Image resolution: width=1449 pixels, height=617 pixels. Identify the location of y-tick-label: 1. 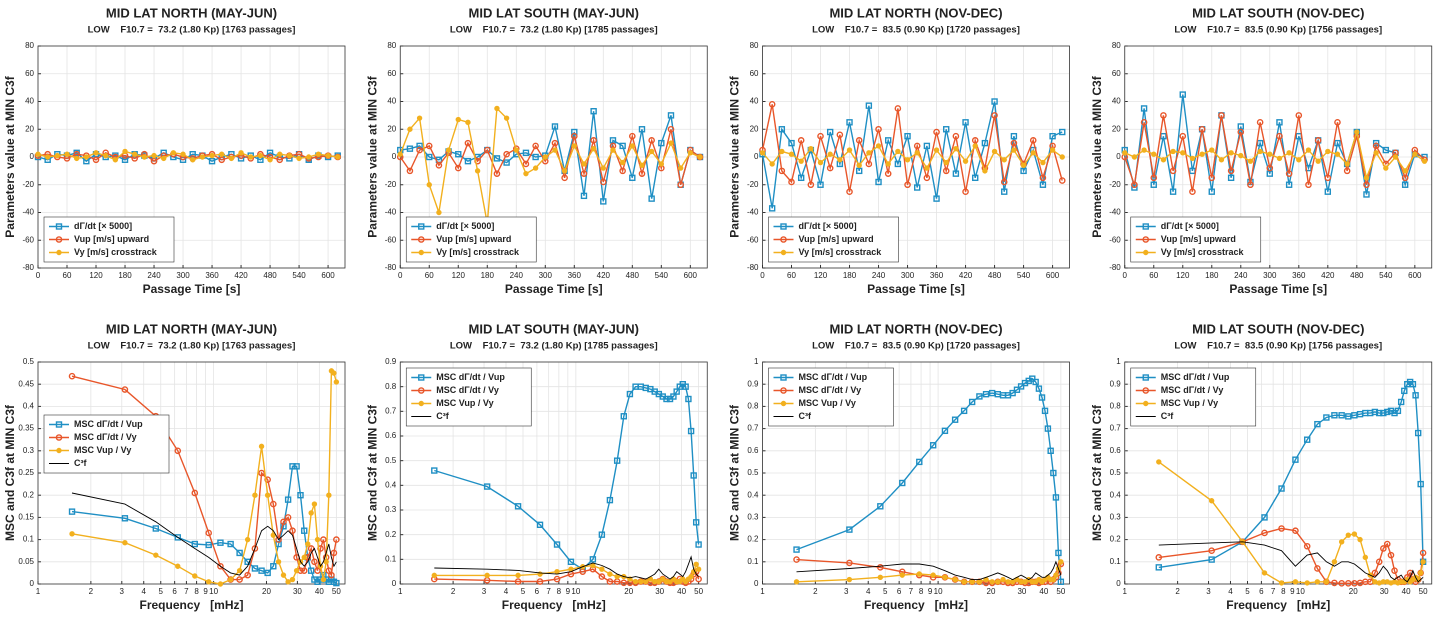
(756, 361).